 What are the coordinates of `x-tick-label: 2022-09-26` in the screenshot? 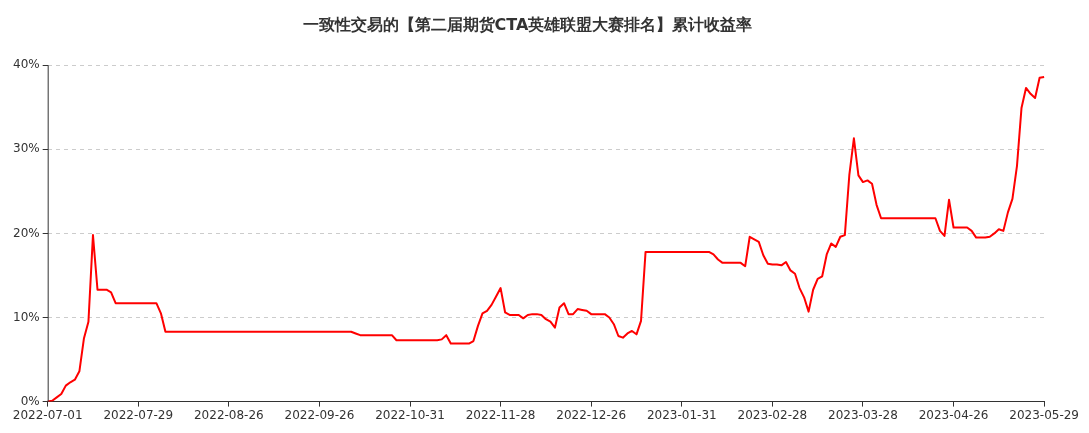 It's located at (319, 414).